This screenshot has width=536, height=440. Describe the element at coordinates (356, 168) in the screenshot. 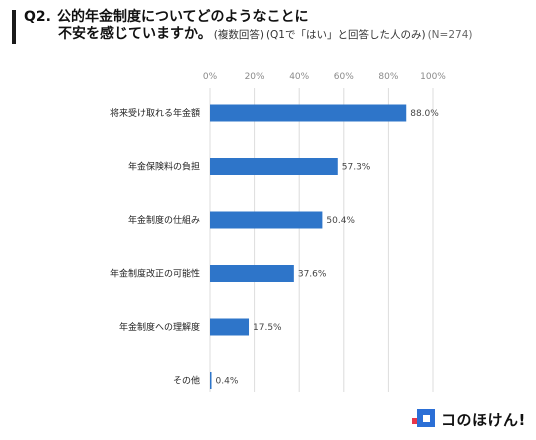

I see `data-label: 57.3%` at that location.